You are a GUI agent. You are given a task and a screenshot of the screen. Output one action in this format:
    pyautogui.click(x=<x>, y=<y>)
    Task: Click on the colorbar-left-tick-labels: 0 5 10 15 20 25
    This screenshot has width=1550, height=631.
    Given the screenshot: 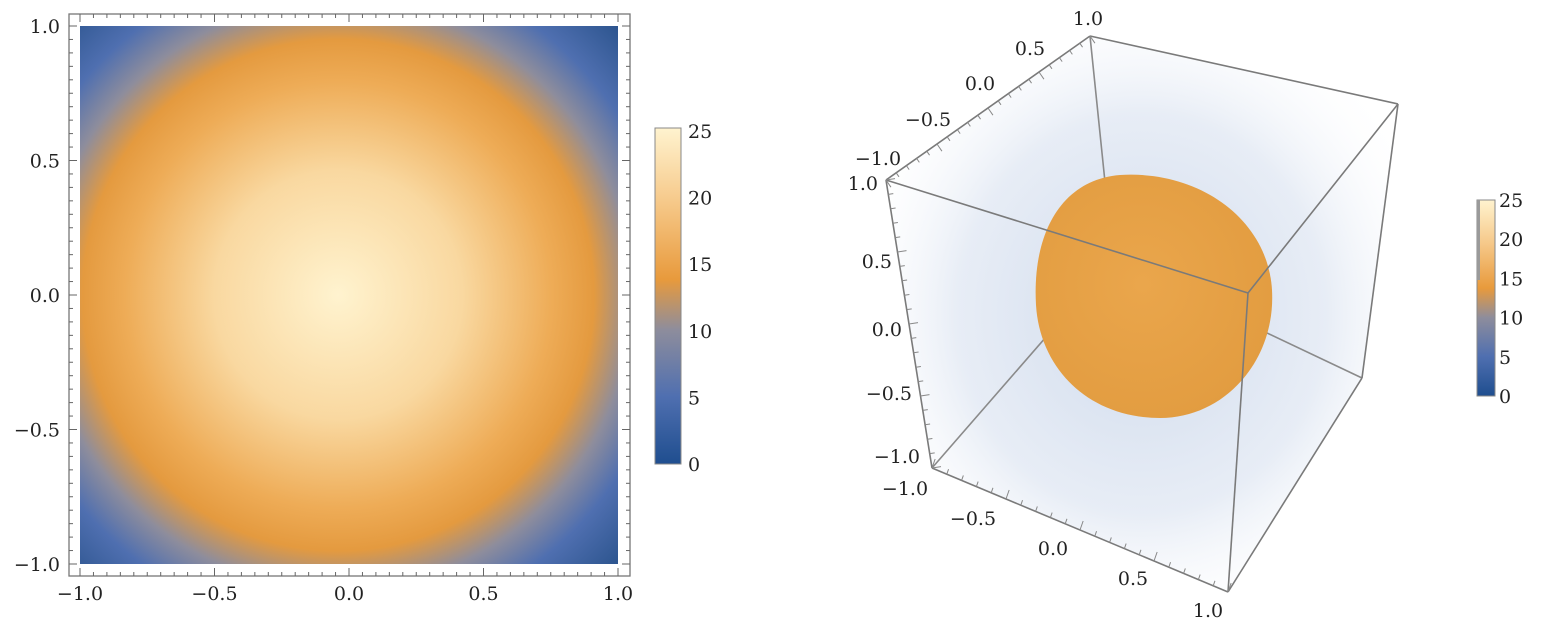 What is the action you would take?
    pyautogui.click(x=700, y=298)
    